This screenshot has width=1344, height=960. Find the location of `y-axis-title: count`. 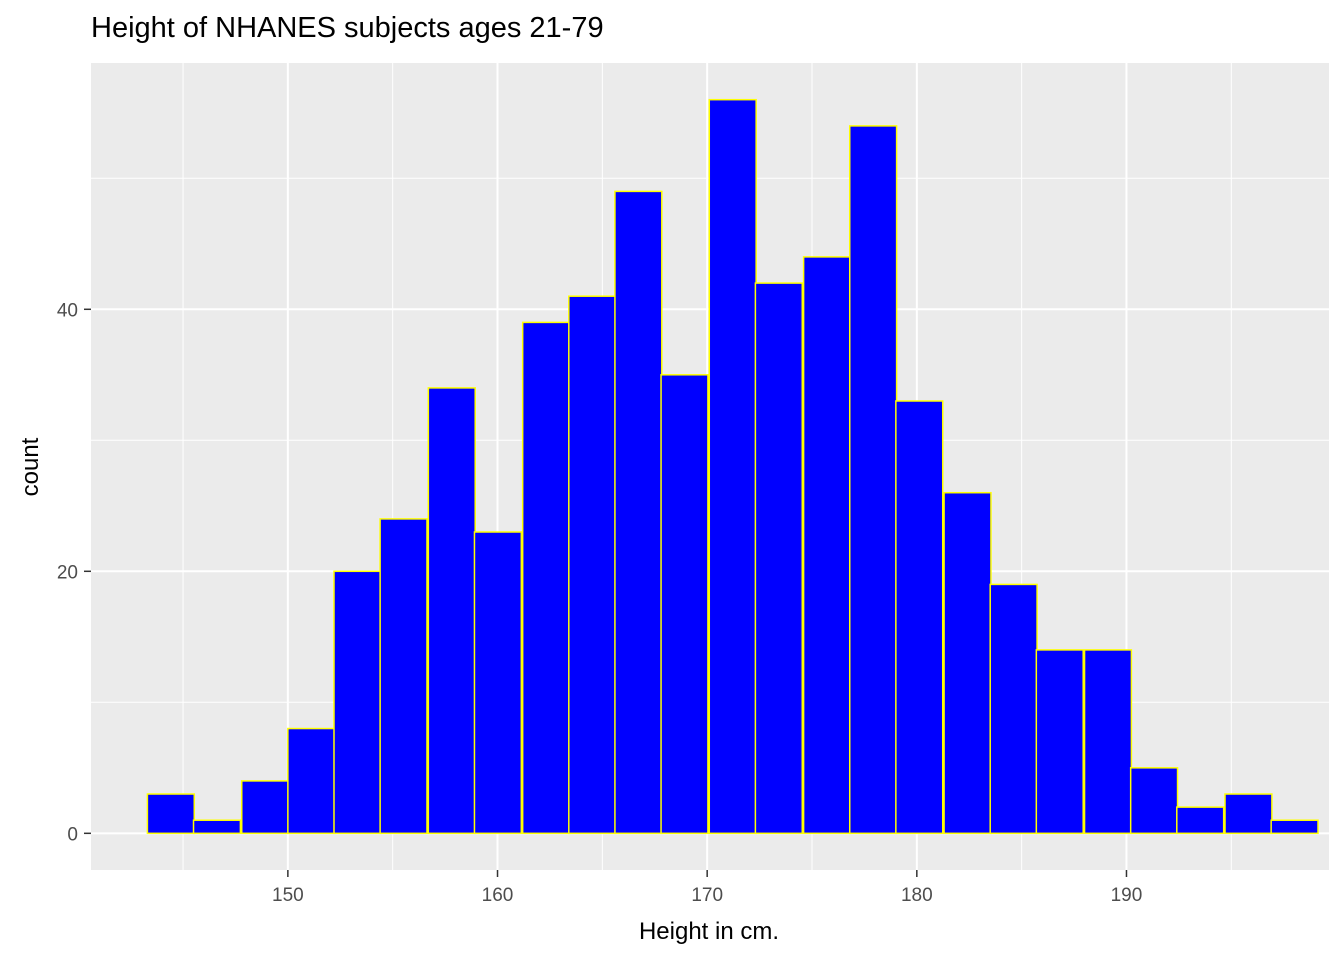

y-axis-title: count is located at coordinates (30, 466).